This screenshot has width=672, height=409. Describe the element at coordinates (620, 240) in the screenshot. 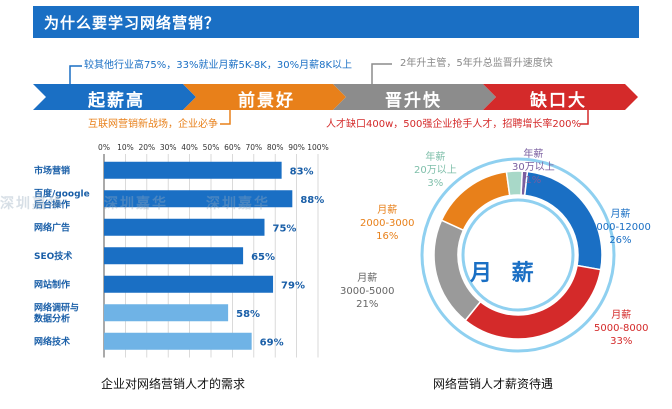

I see `slice-label-line: 26%` at that location.